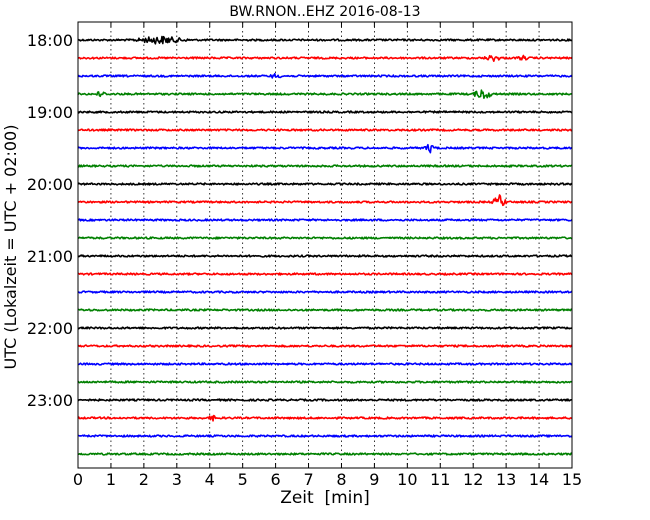  Describe the element at coordinates (374, 479) in the screenshot. I see `x-tick-label: 9` at that location.